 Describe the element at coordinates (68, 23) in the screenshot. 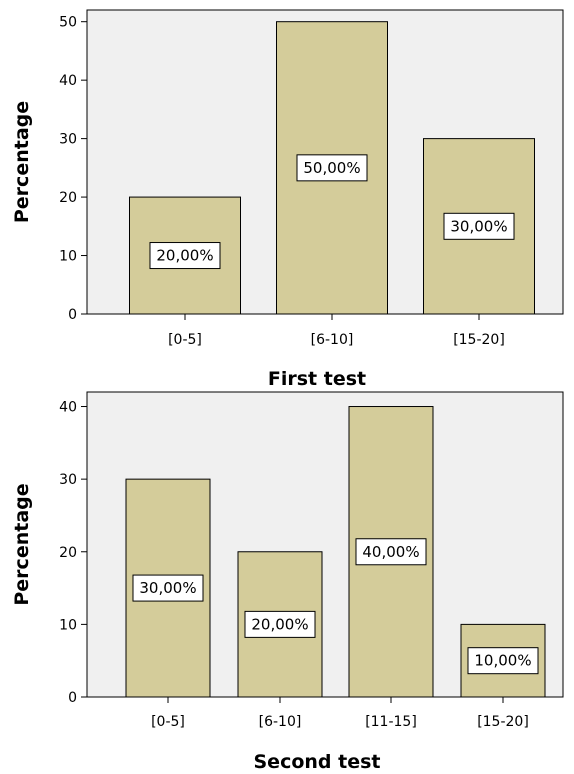

I see `y-tick-label: 50` at that location.